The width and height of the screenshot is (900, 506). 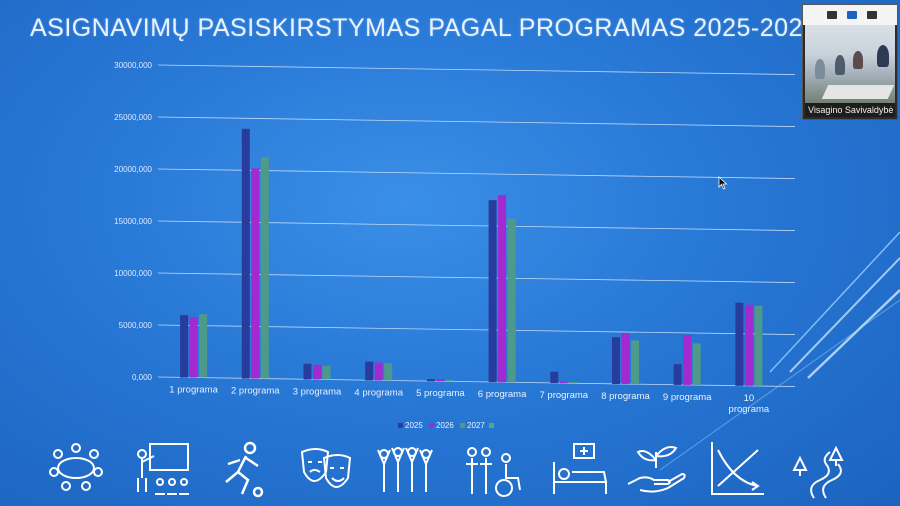 I want to click on legend-swatch-2025, so click(x=400, y=425).